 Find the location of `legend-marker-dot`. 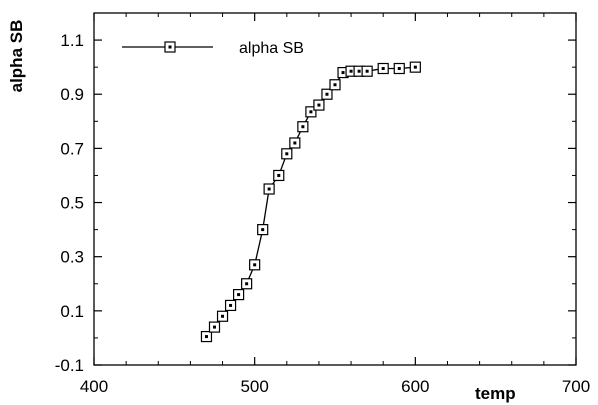

legend-marker-dot is located at coordinates (170, 47).